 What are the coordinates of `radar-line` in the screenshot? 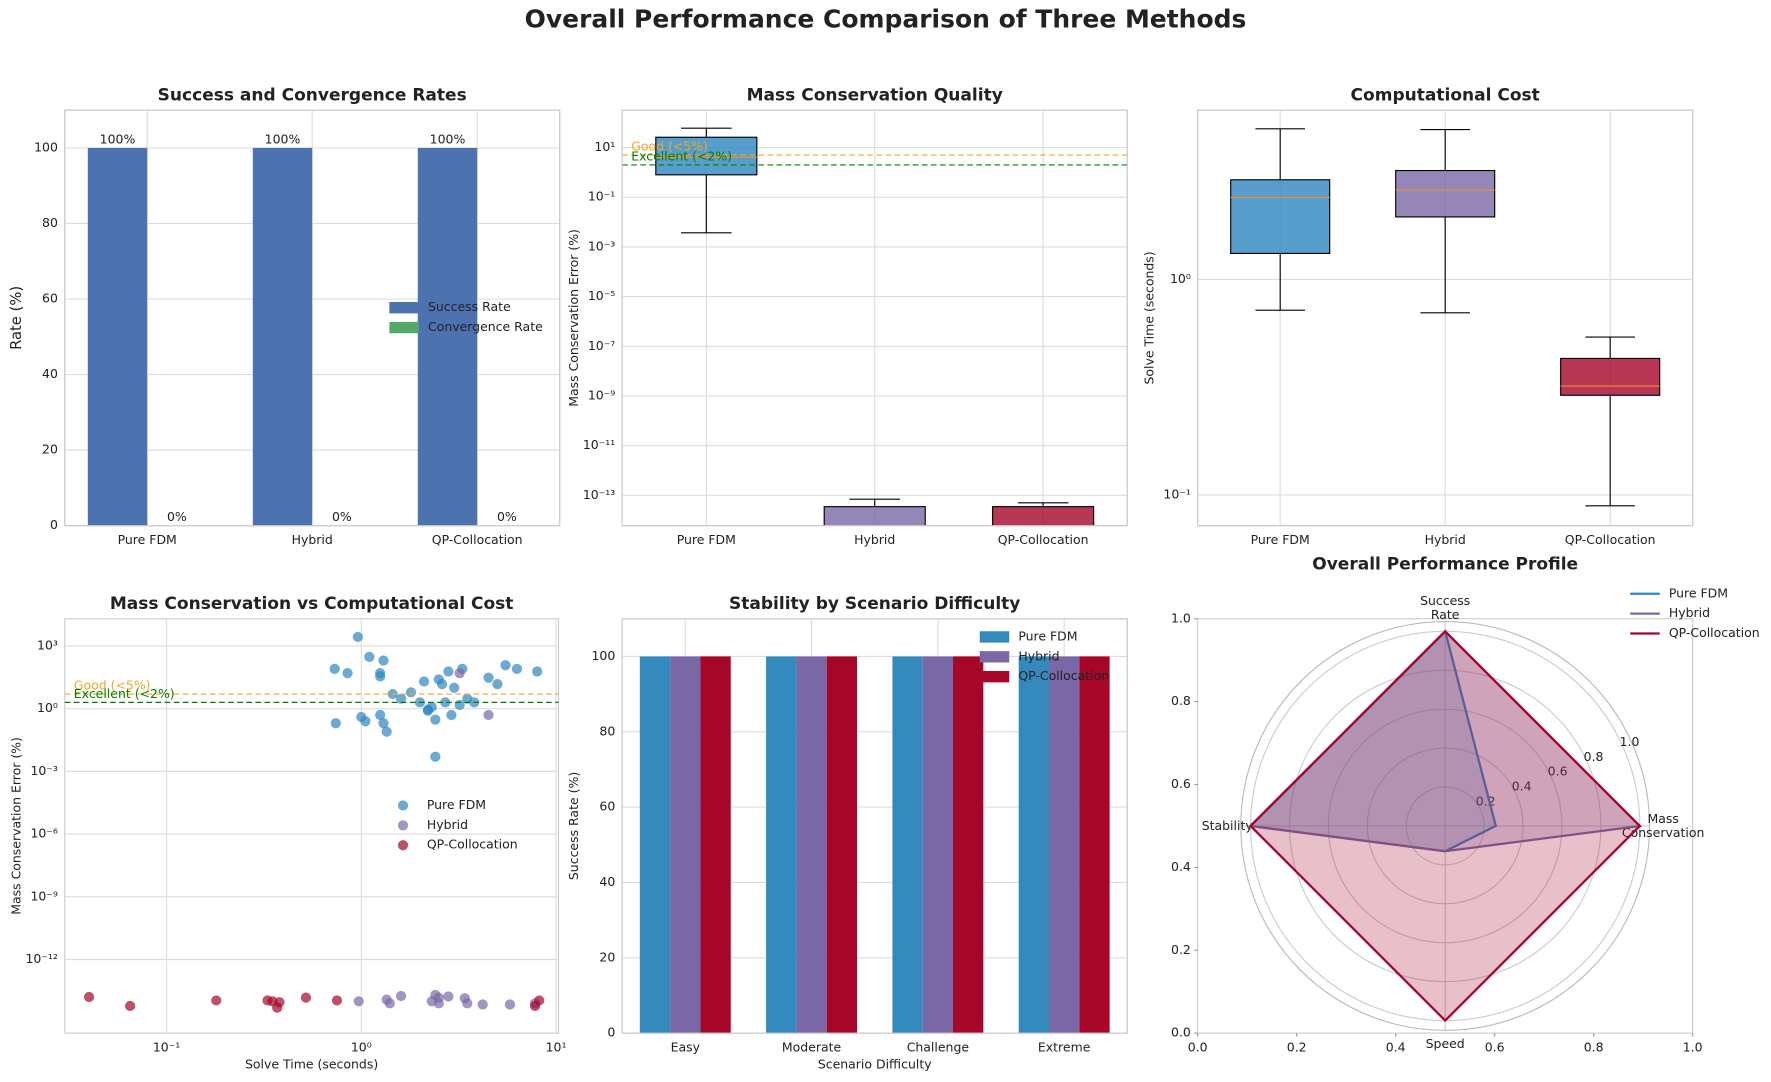 It's located at (1445, 826).